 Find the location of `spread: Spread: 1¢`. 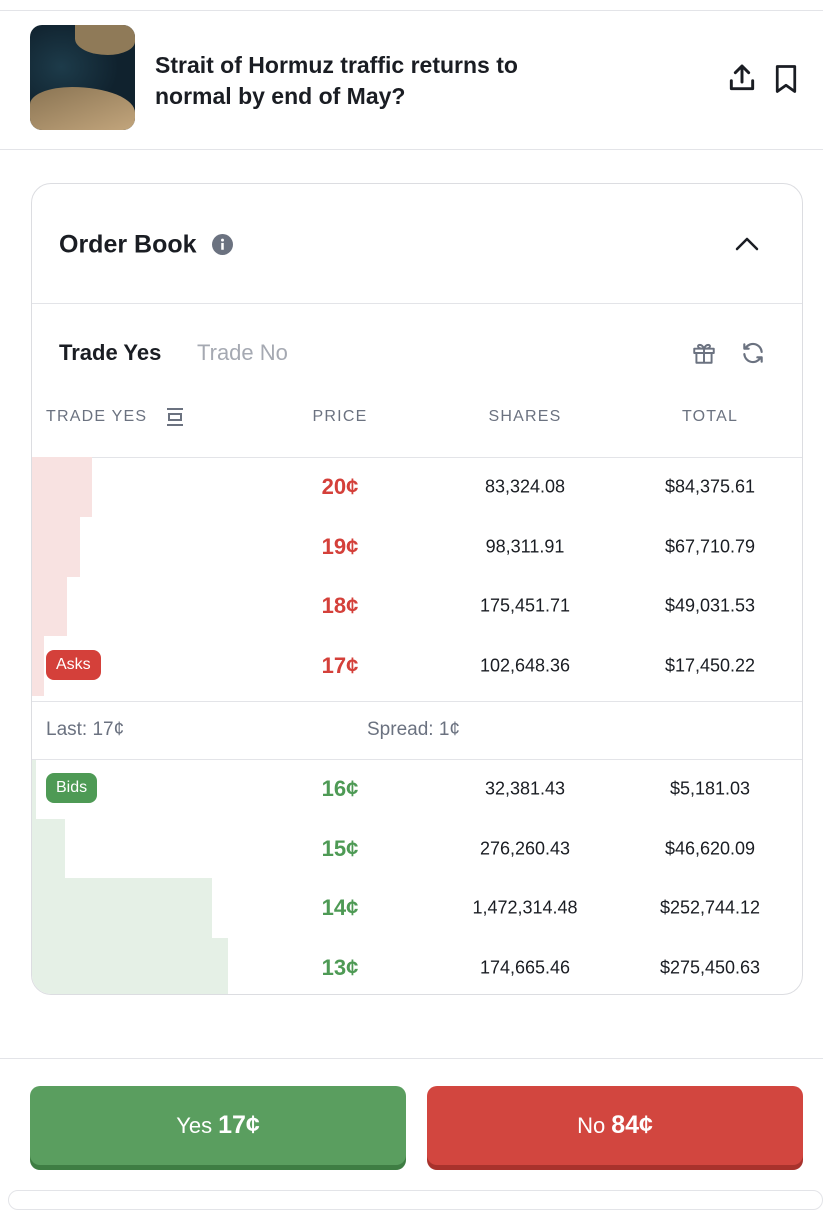

spread: Spread: 1¢ is located at coordinates (413, 729).